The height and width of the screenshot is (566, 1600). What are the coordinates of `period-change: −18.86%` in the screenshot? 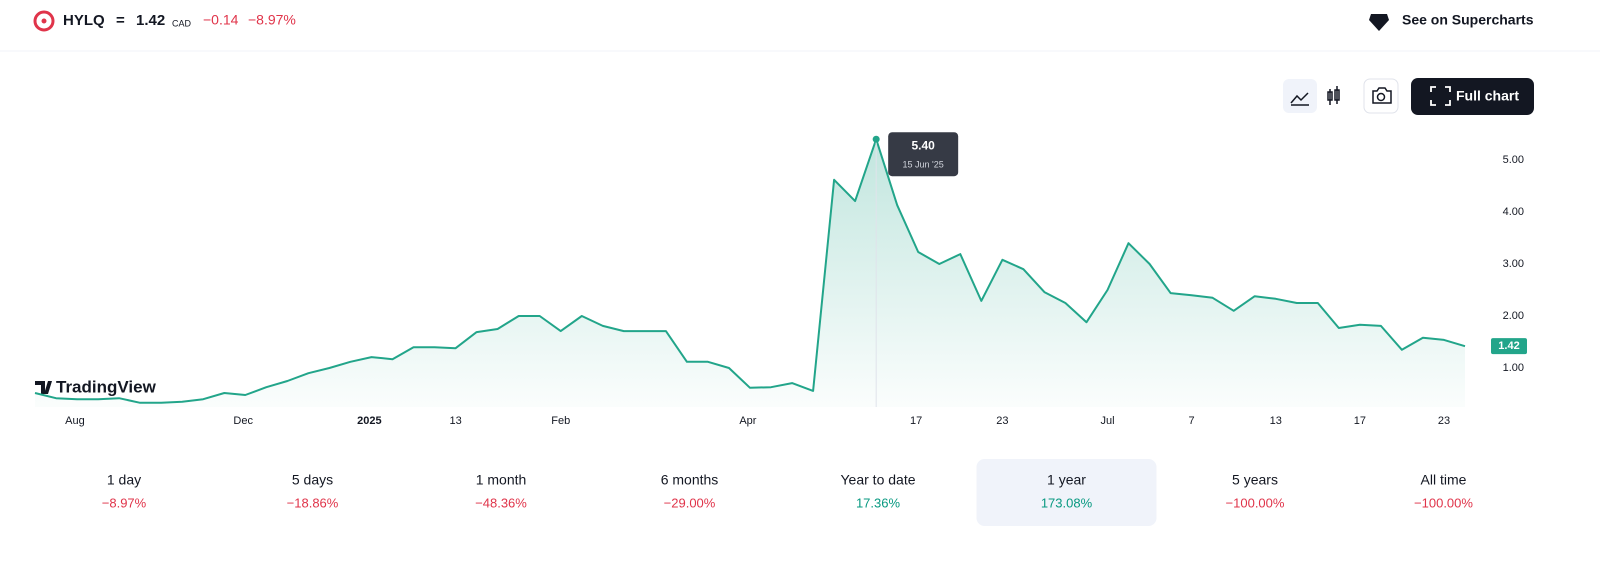 It's located at (313, 502).